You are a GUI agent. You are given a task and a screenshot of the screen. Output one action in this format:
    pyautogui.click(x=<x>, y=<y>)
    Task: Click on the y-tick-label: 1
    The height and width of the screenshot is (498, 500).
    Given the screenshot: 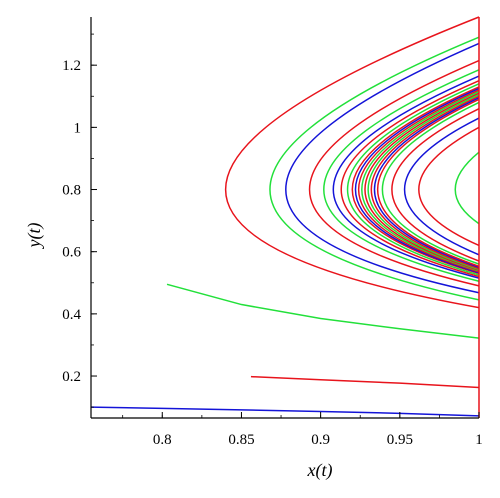 What is the action you would take?
    pyautogui.click(x=78, y=128)
    